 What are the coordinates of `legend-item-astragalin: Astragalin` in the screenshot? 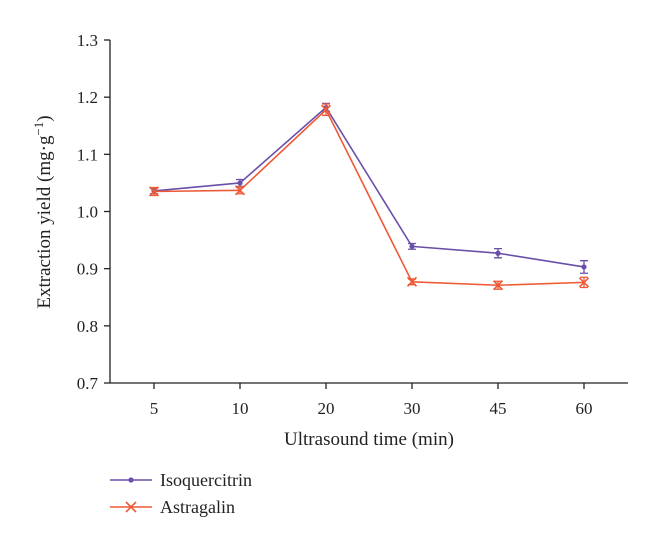 It's located at (172, 507).